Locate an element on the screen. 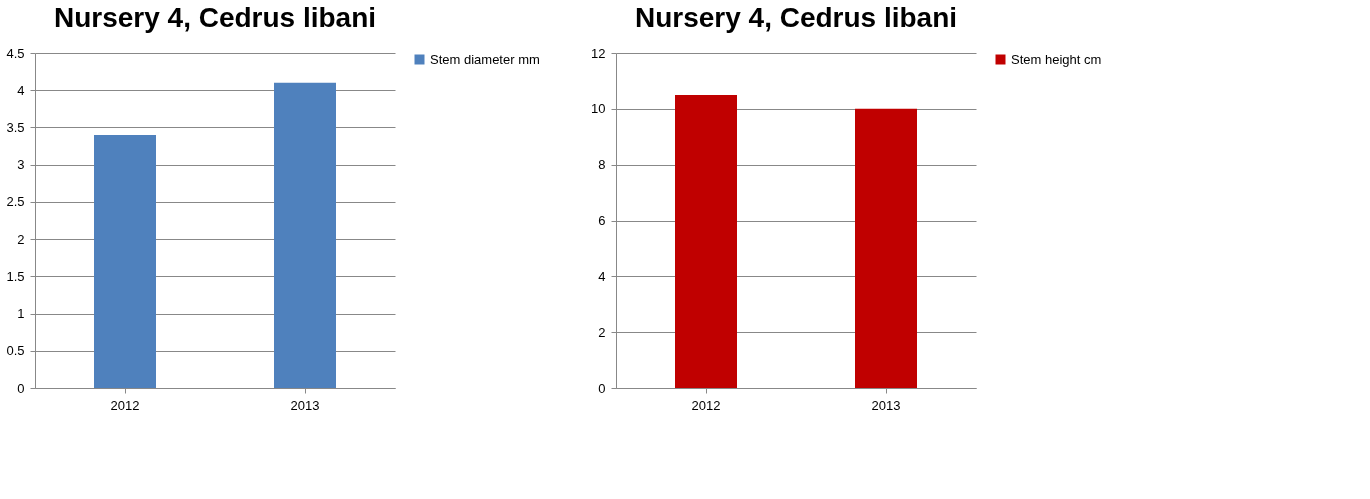 The image size is (1370, 499). y-tick-label: 3.5 is located at coordinates (15, 127).